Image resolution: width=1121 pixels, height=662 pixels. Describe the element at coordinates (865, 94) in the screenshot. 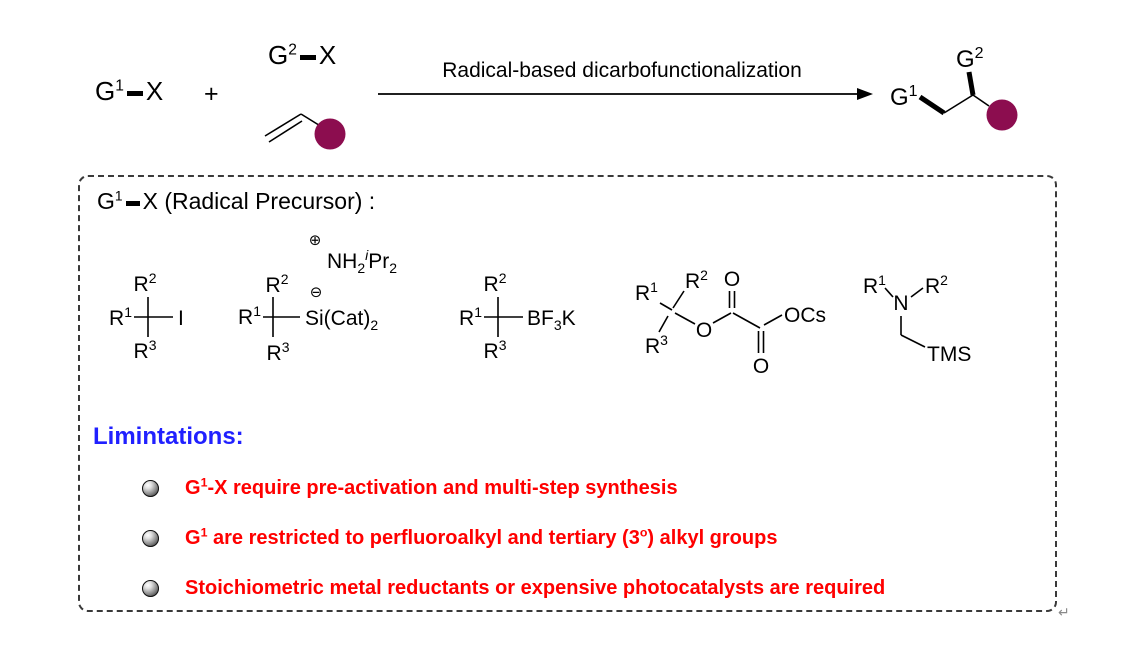

I see `arrow-head-icon` at that location.